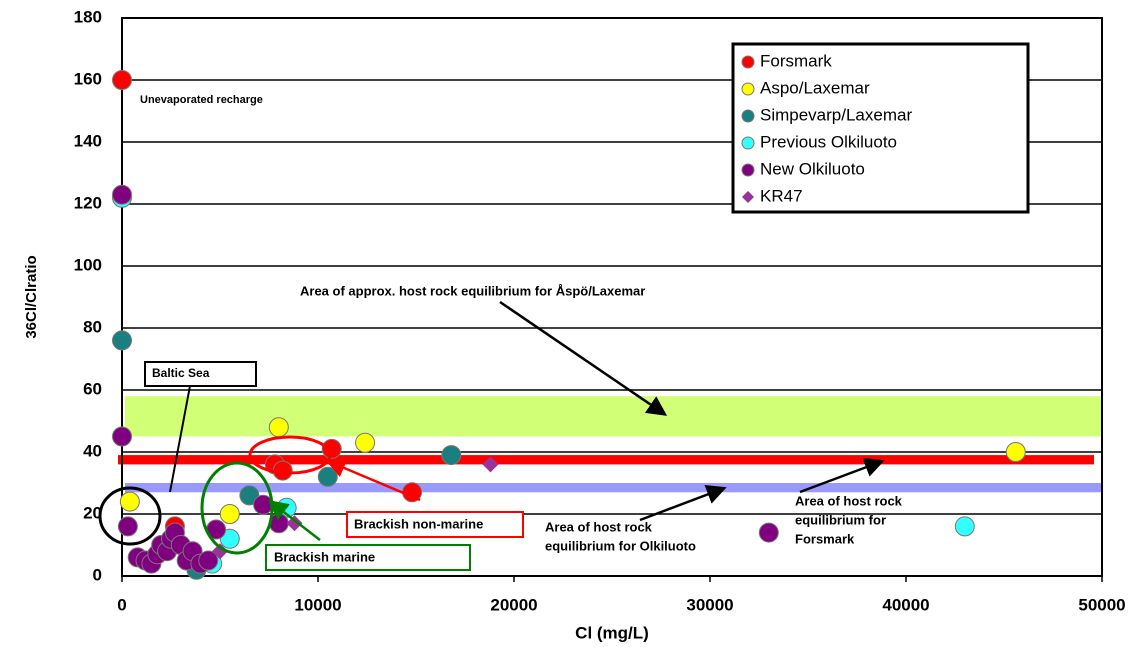 Image resolution: width=1146 pixels, height=647 pixels. What do you see at coordinates (418, 523) in the screenshot?
I see `annotation: Brackish non-marine` at bounding box center [418, 523].